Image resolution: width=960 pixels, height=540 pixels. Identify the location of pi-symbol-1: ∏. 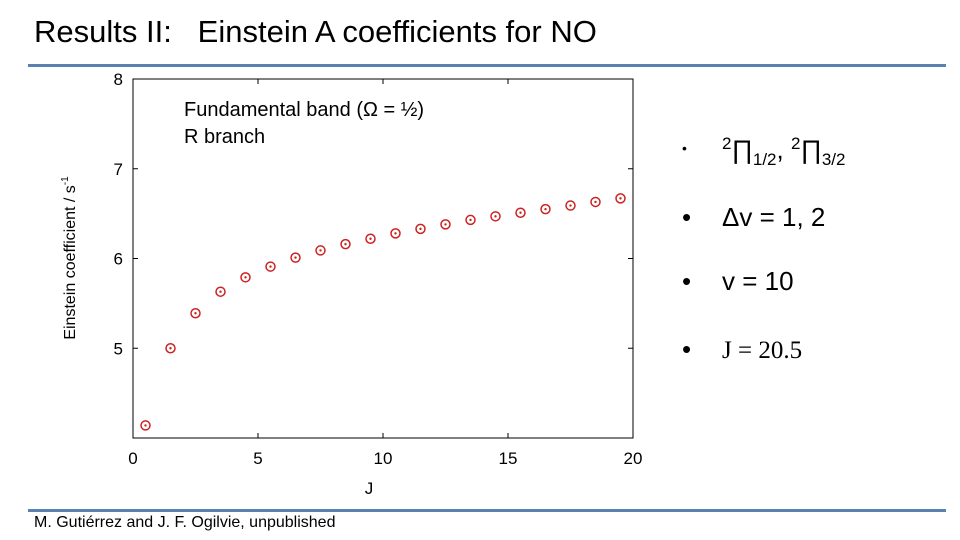
(742, 149).